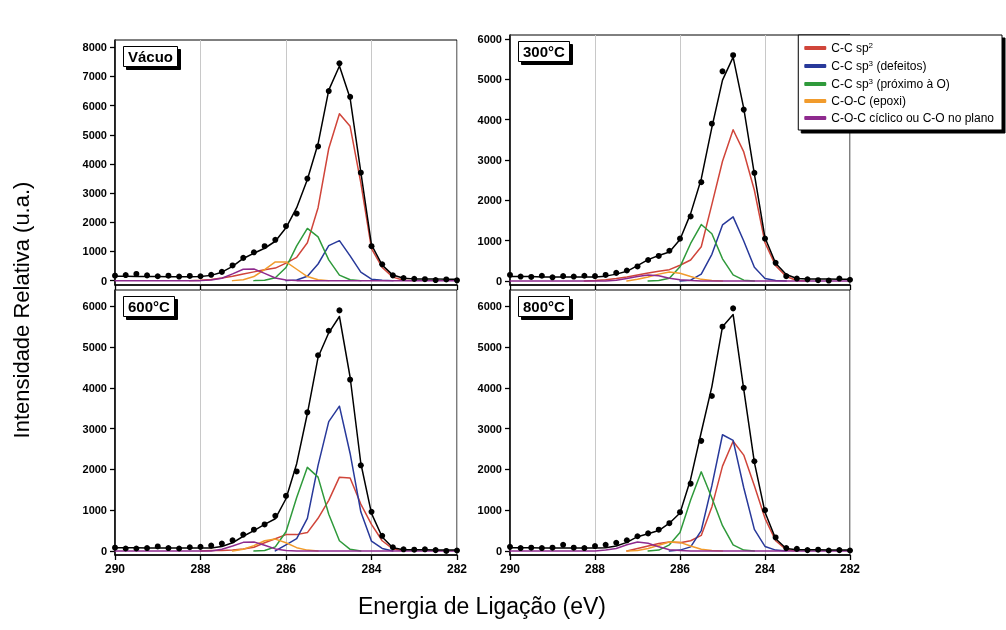 This screenshot has width=1006, height=630. What do you see at coordinates (544, 306) in the screenshot?
I see `text: 800°C` at bounding box center [544, 306].